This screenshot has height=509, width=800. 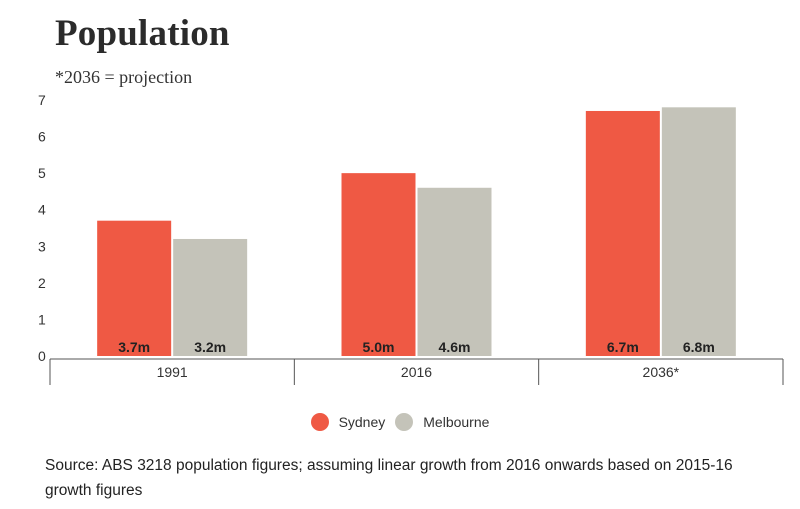 What do you see at coordinates (42, 283) in the screenshot?
I see `y-tick-label: 2` at bounding box center [42, 283].